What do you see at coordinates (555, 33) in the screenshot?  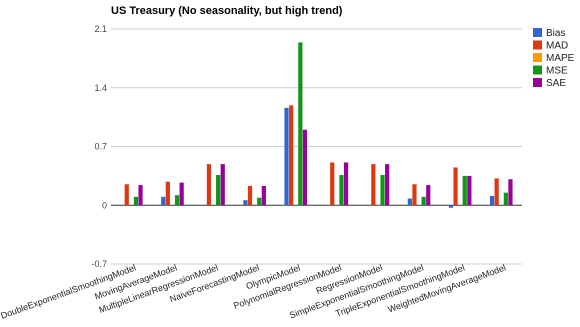 I see `legend-label-bias: Bias` at bounding box center [555, 33].